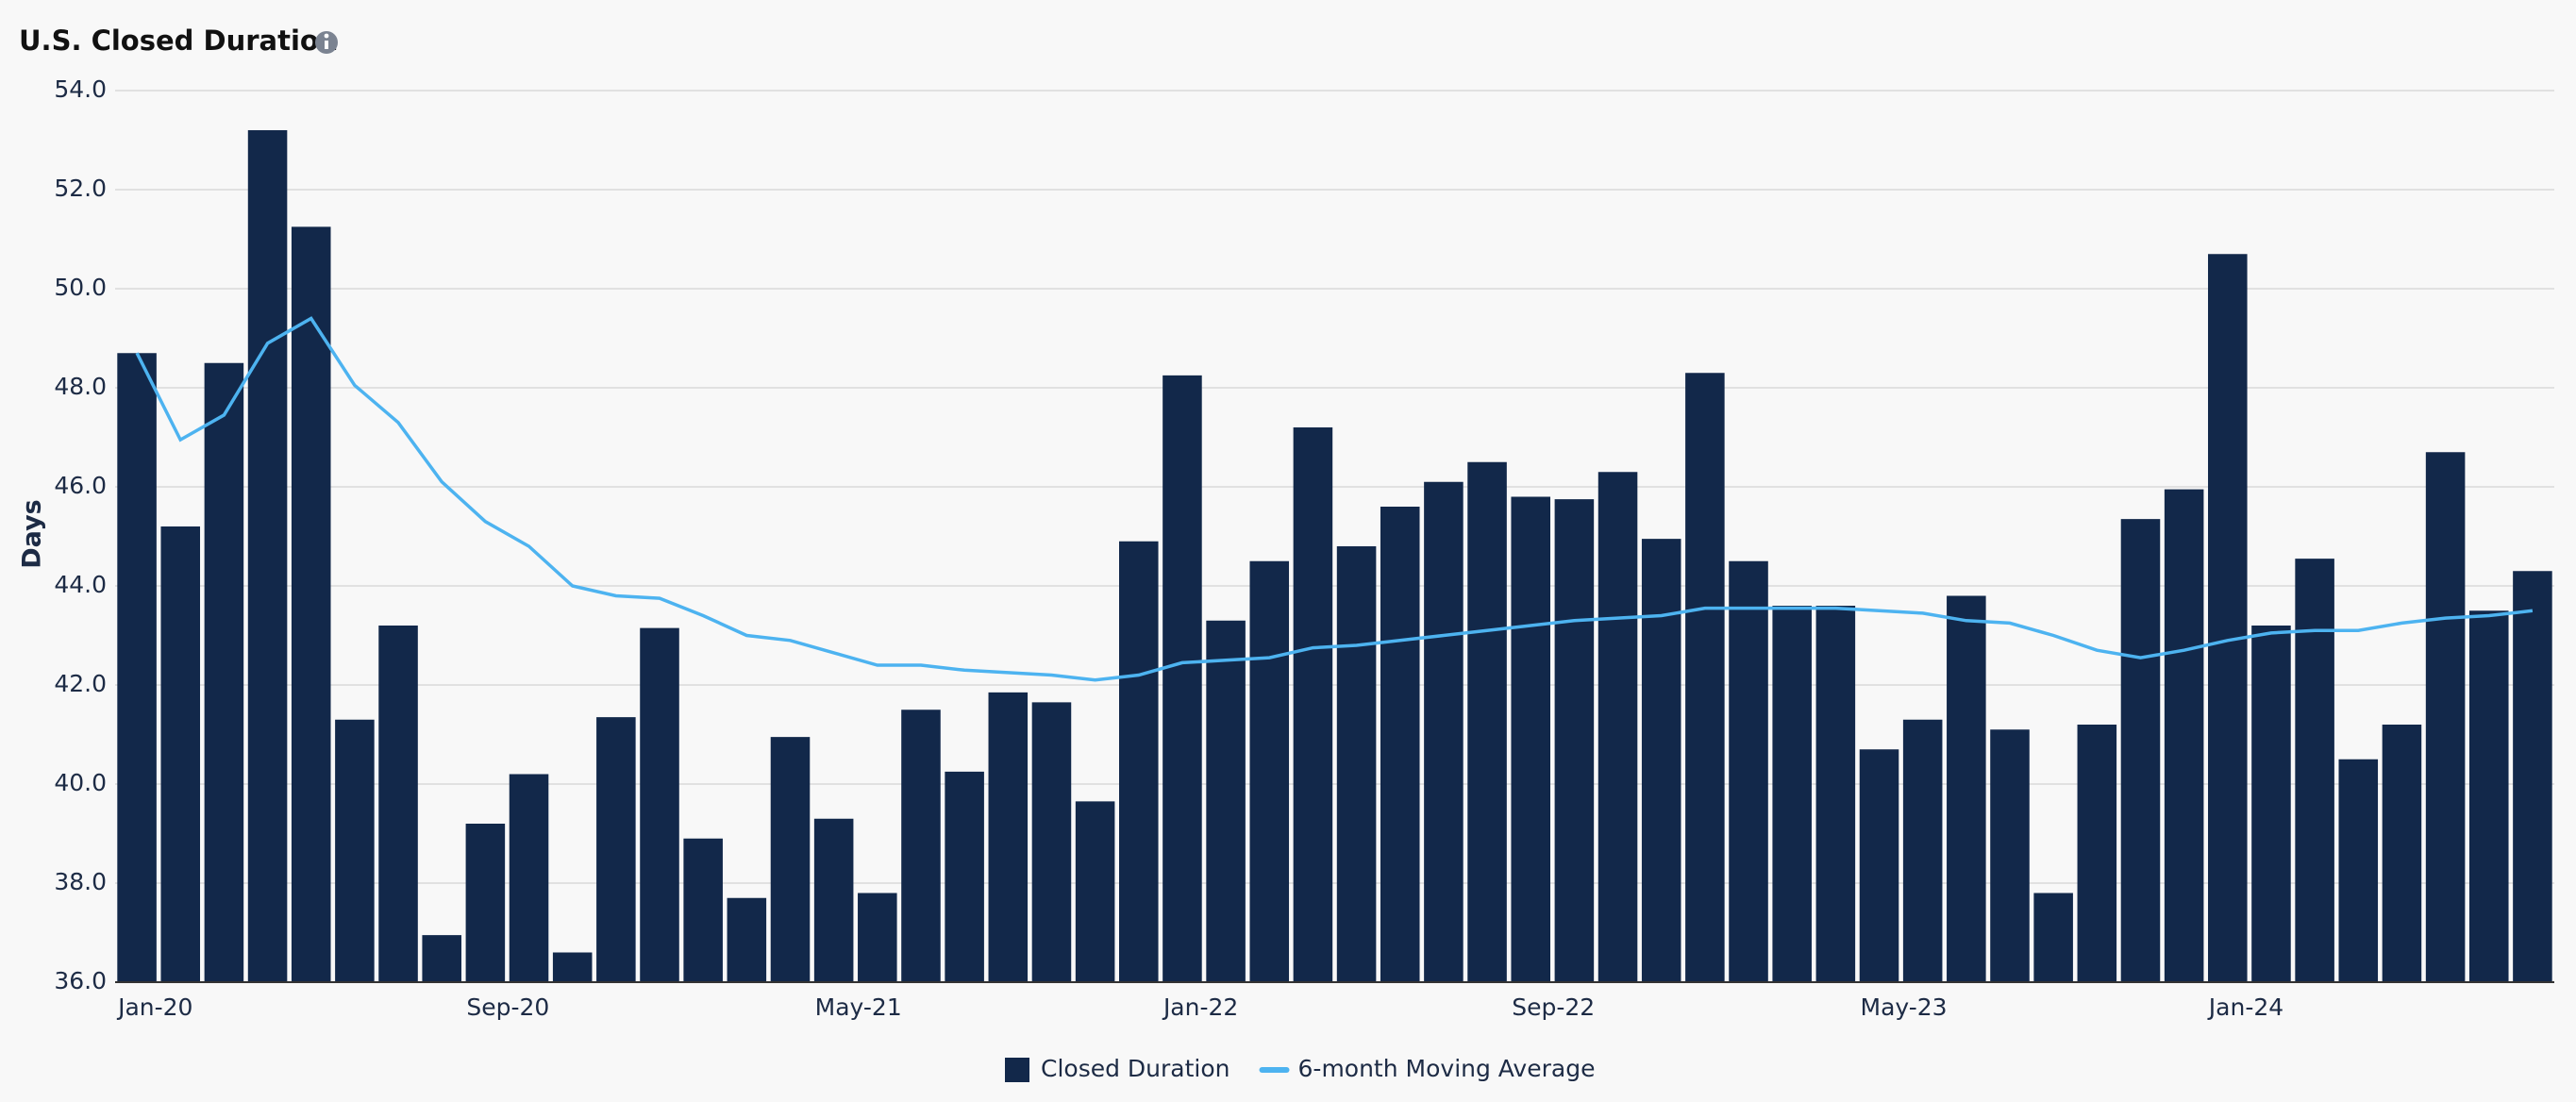 This screenshot has height=1102, width=2576. I want to click on y-tick-label: 52.0, so click(80, 188).